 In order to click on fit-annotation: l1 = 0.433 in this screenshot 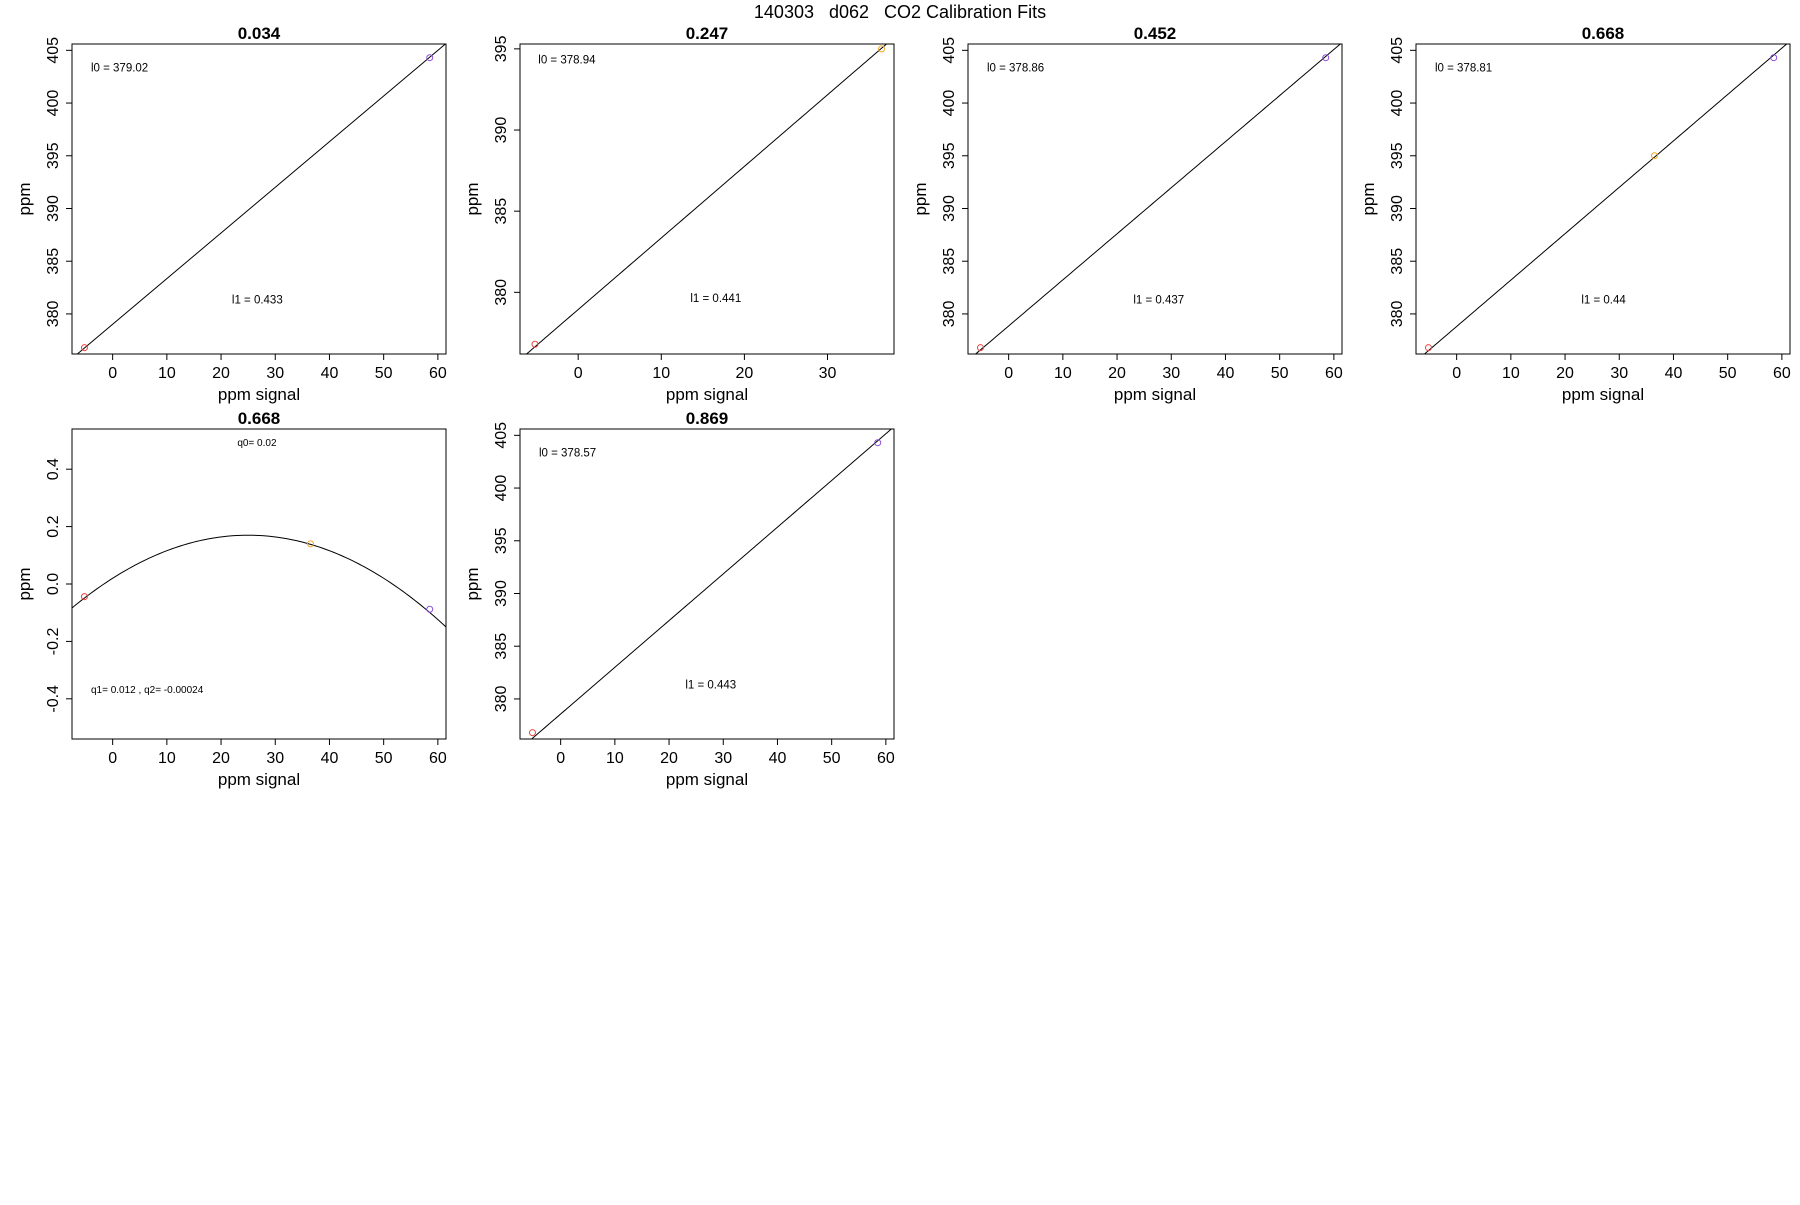, I will do `click(257, 300)`.